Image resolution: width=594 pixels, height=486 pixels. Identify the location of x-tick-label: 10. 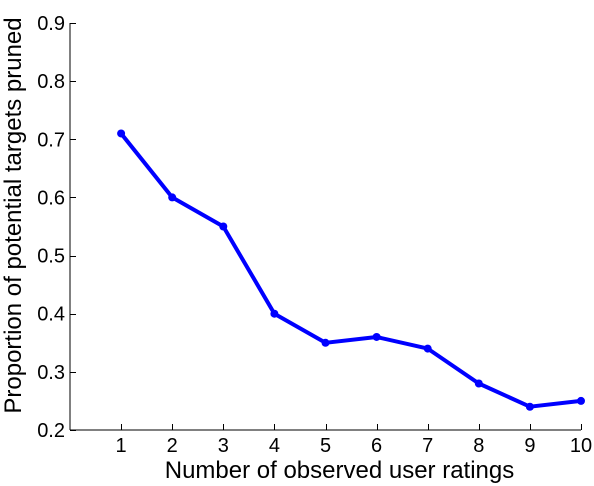
(581, 446).